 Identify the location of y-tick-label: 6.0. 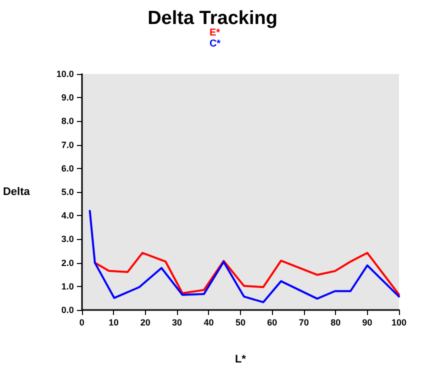
(67, 168).